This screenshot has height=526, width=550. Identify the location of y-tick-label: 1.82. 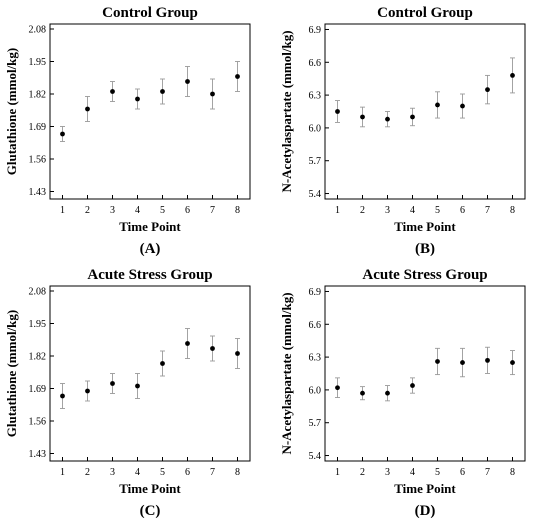
(38, 95).